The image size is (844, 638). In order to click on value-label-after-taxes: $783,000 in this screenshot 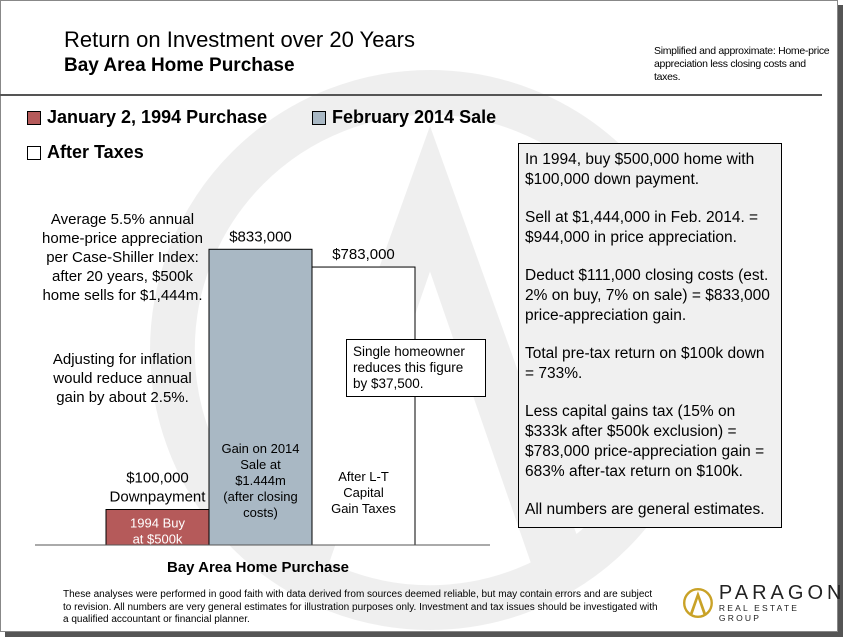, I will do `click(363, 254)`.